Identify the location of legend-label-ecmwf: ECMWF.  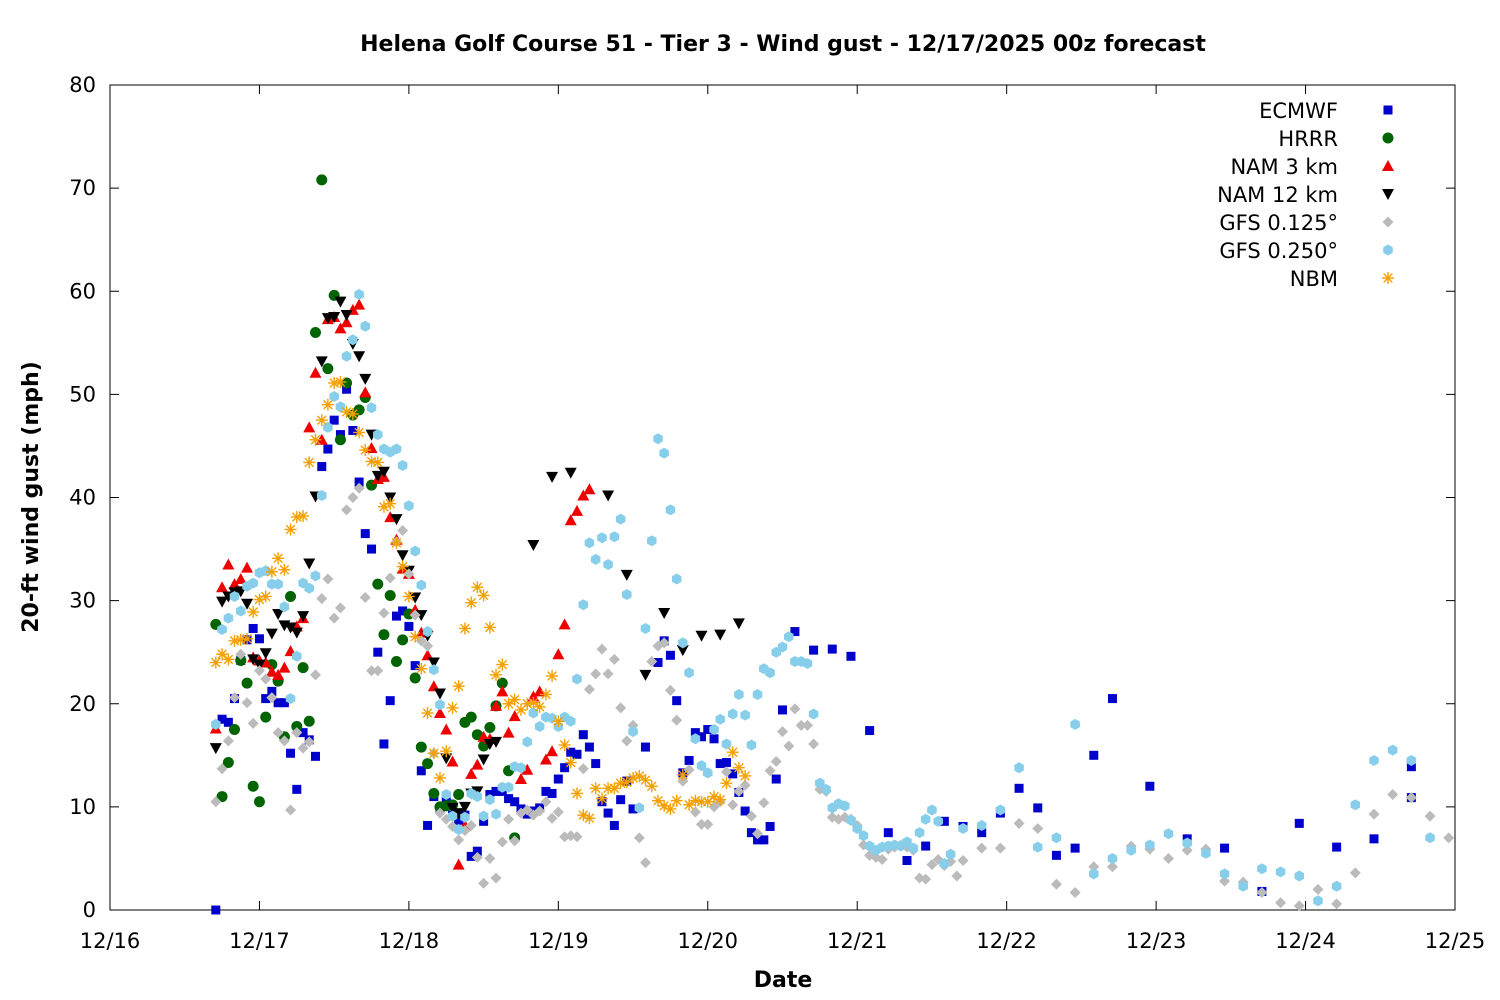
(1298, 111).